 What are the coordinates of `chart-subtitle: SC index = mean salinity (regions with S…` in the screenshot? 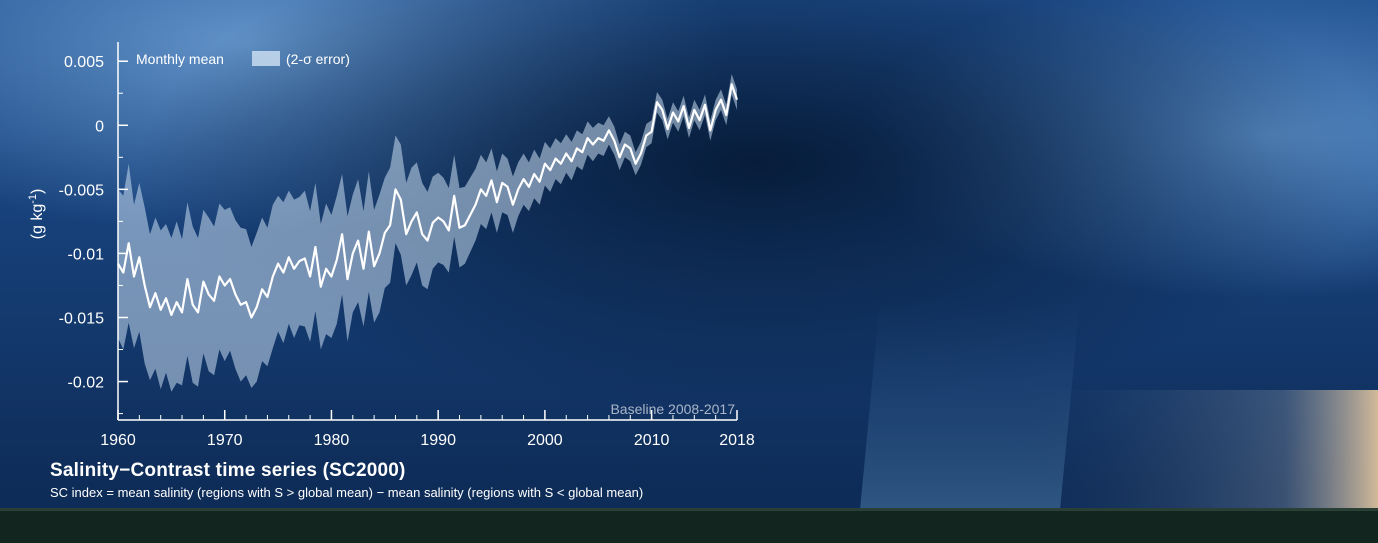 It's located at (347, 492).